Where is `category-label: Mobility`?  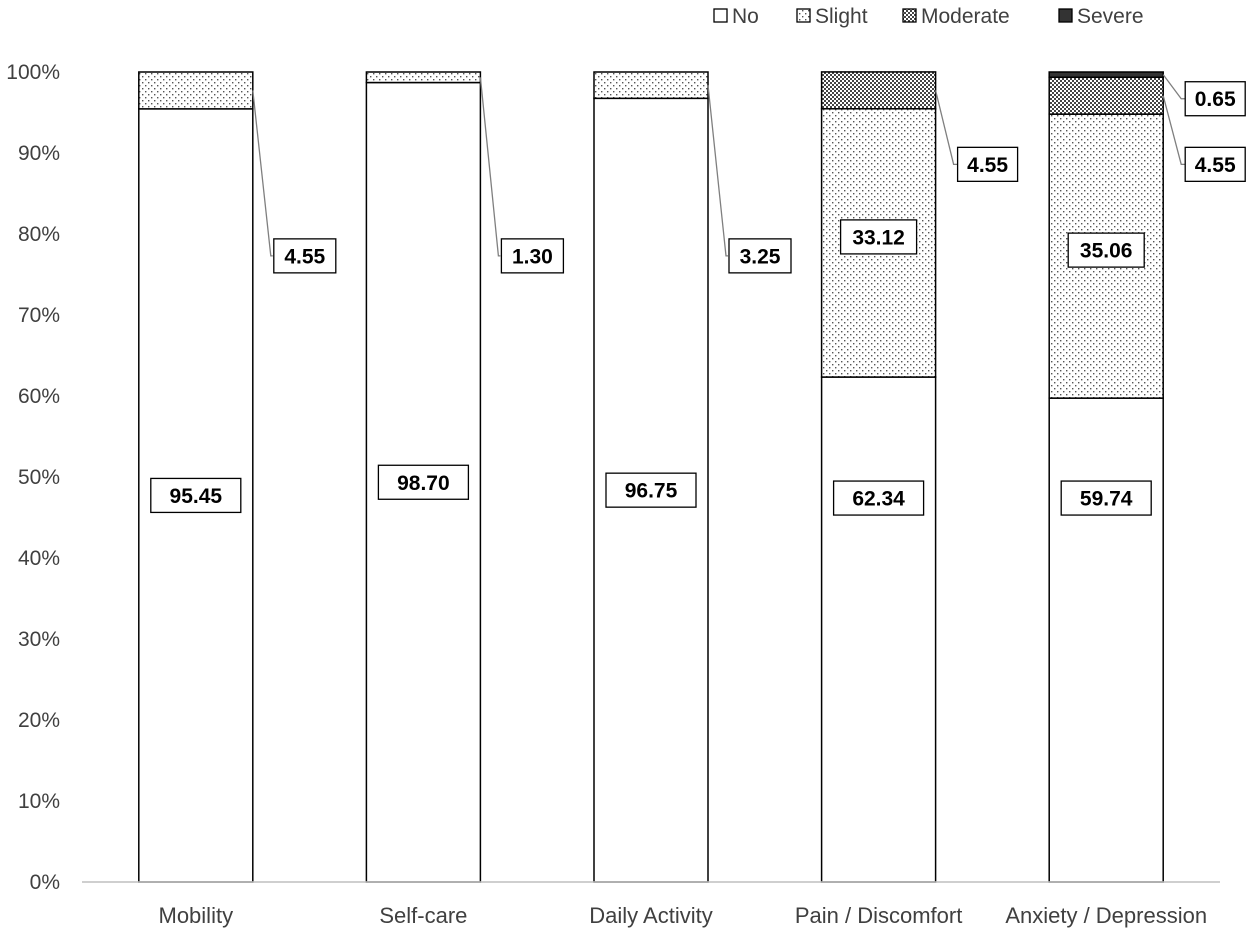 category-label: Mobility is located at coordinates (196, 915).